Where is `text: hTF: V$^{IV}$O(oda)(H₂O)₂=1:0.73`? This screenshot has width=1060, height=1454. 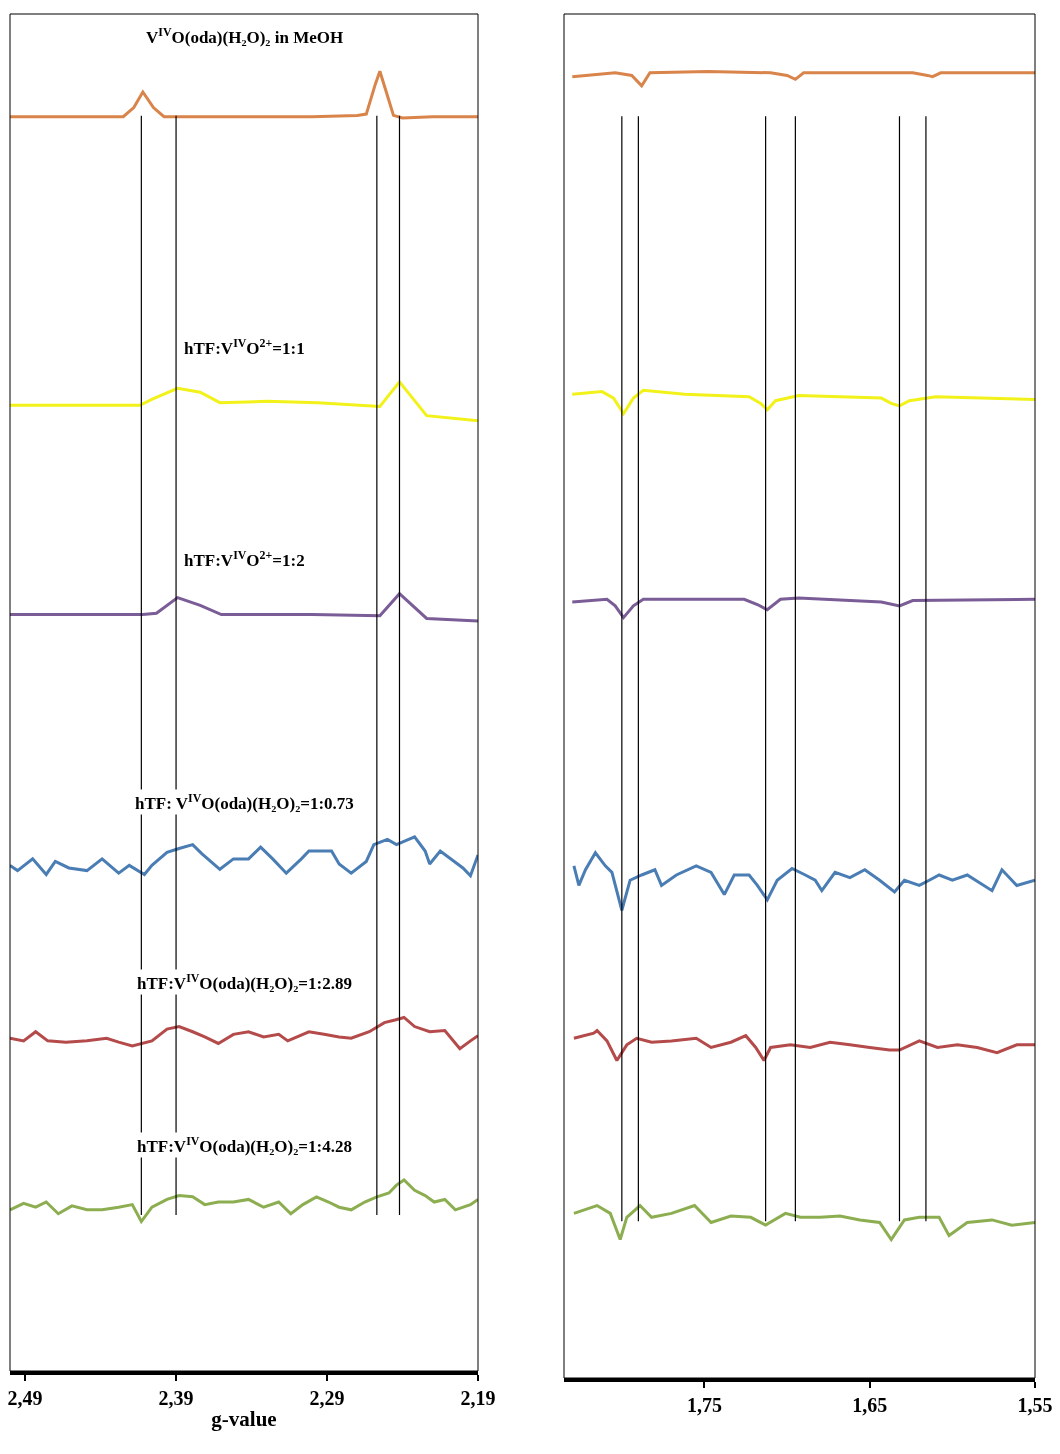 text: hTF: V$^{IV}$O(oda)(H₂O)₂=1:0.73 is located at coordinates (244, 802).